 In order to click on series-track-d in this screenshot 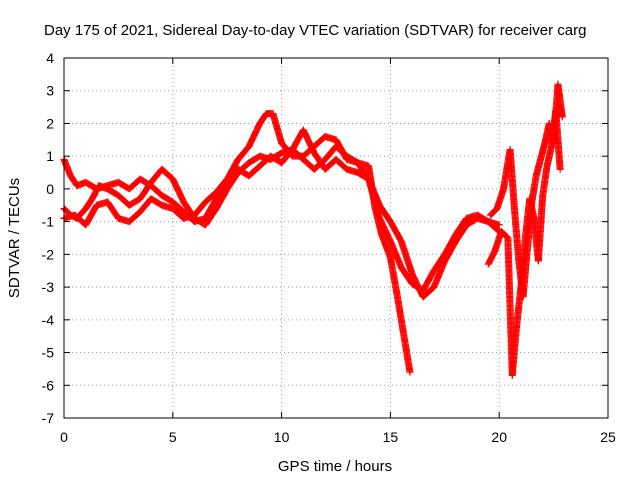, I will do `click(524, 242)`.